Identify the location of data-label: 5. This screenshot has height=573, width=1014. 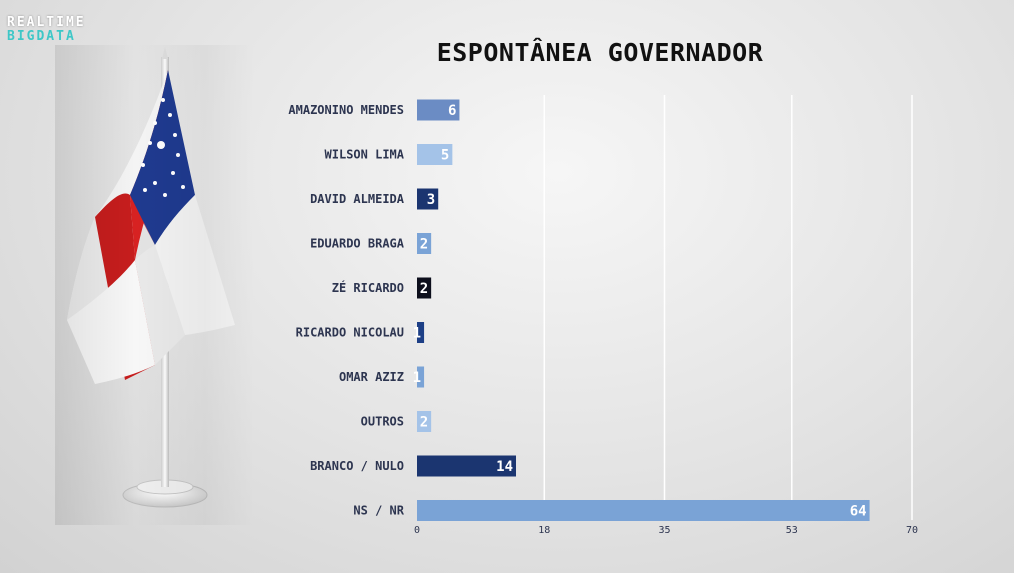
(445, 156).